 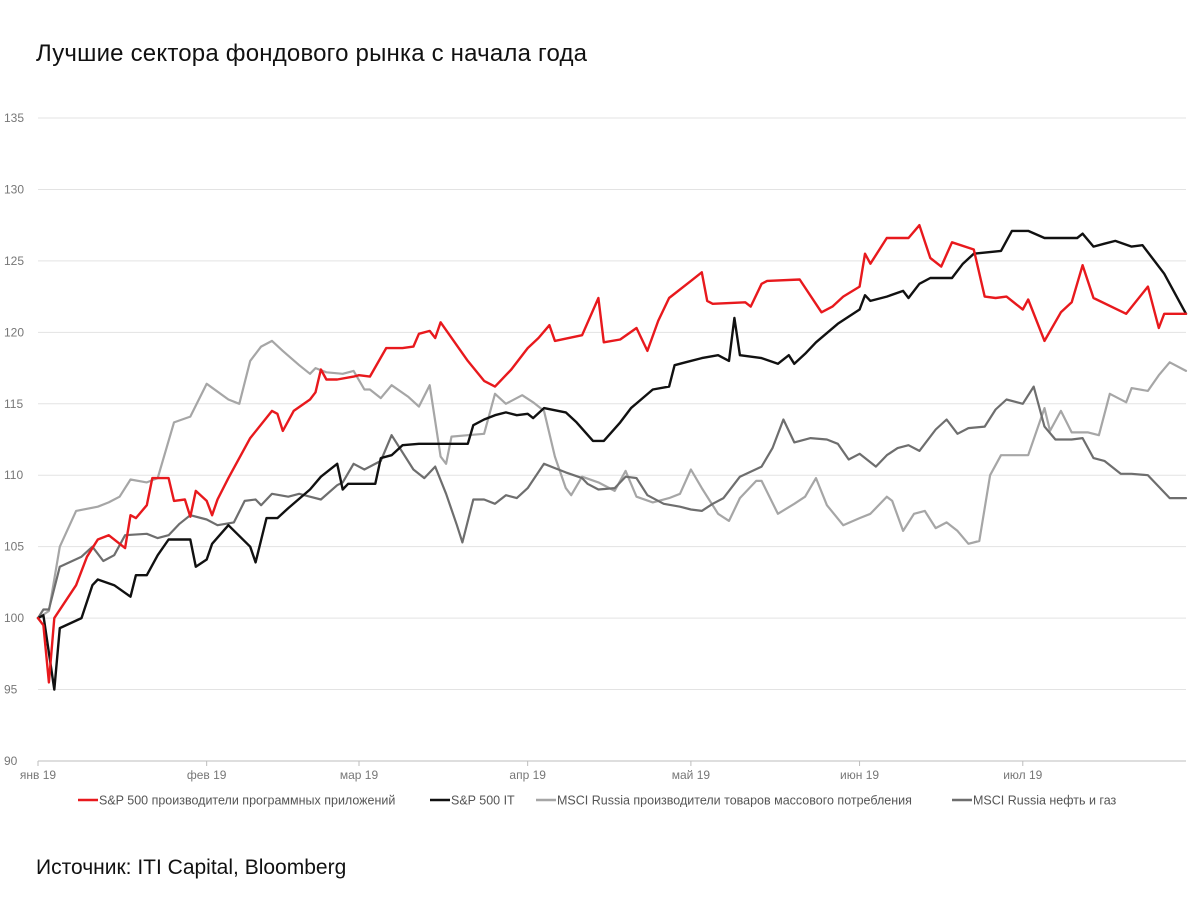 I want to click on y-tick-label: 95, so click(x=11, y=690).